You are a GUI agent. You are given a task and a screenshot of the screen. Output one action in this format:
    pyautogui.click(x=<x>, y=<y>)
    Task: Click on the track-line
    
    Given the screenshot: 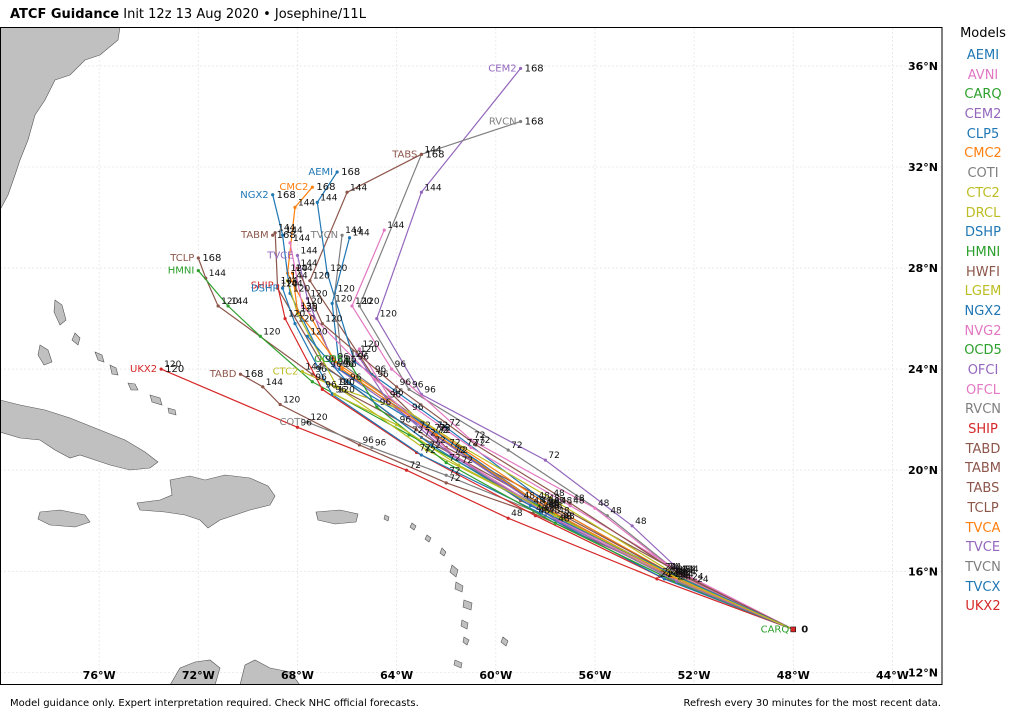 What is the action you would take?
    pyautogui.click(x=564, y=511)
    